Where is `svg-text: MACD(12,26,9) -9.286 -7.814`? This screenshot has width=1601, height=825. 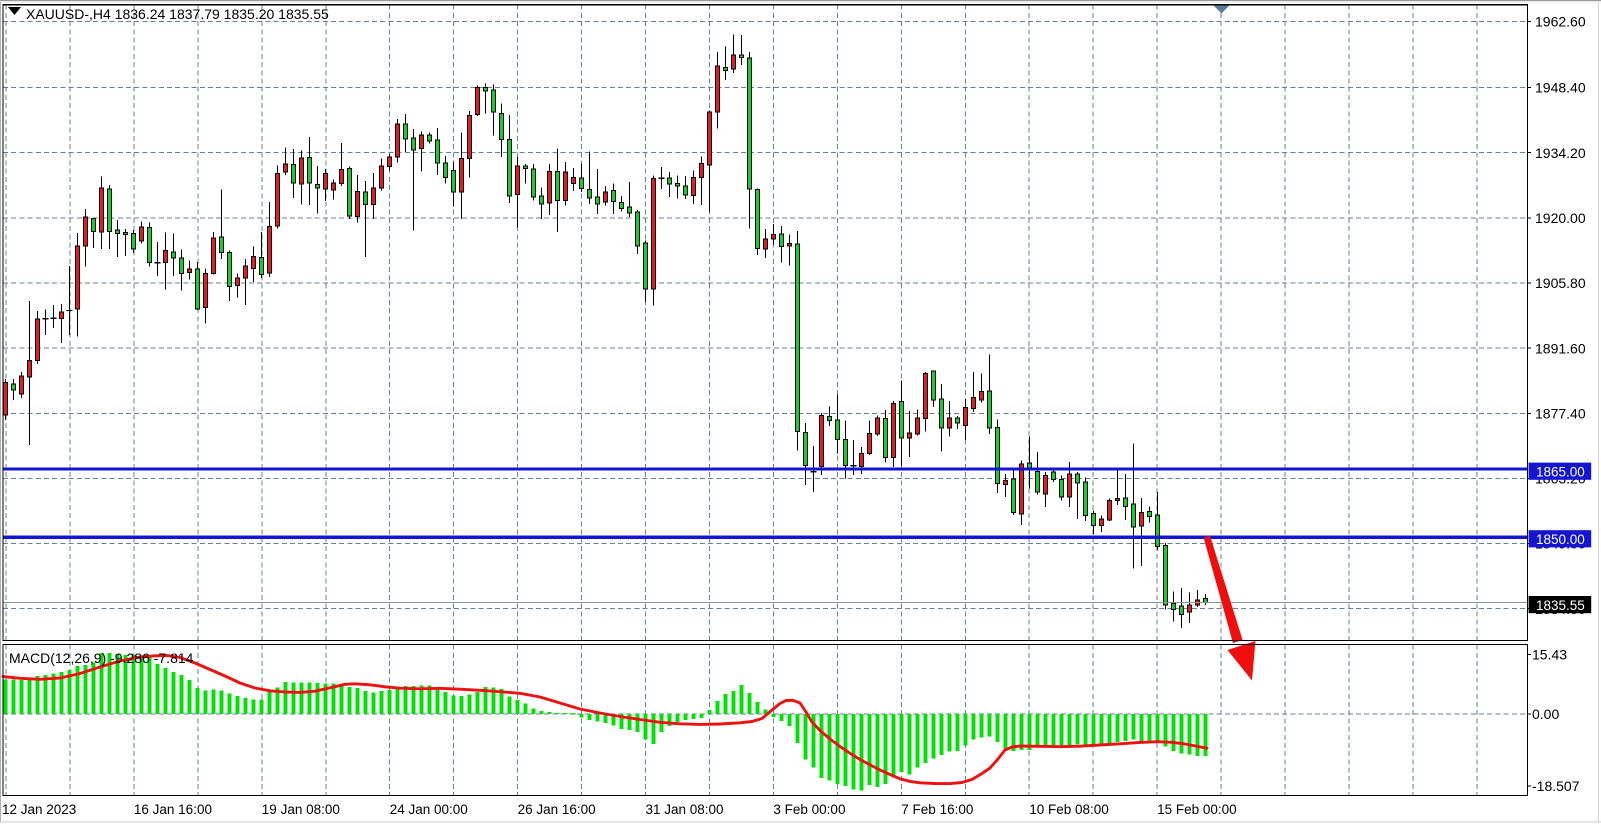
svg-text: MACD(12,26,9) -9.286 -7.814 is located at coordinates (101, 658).